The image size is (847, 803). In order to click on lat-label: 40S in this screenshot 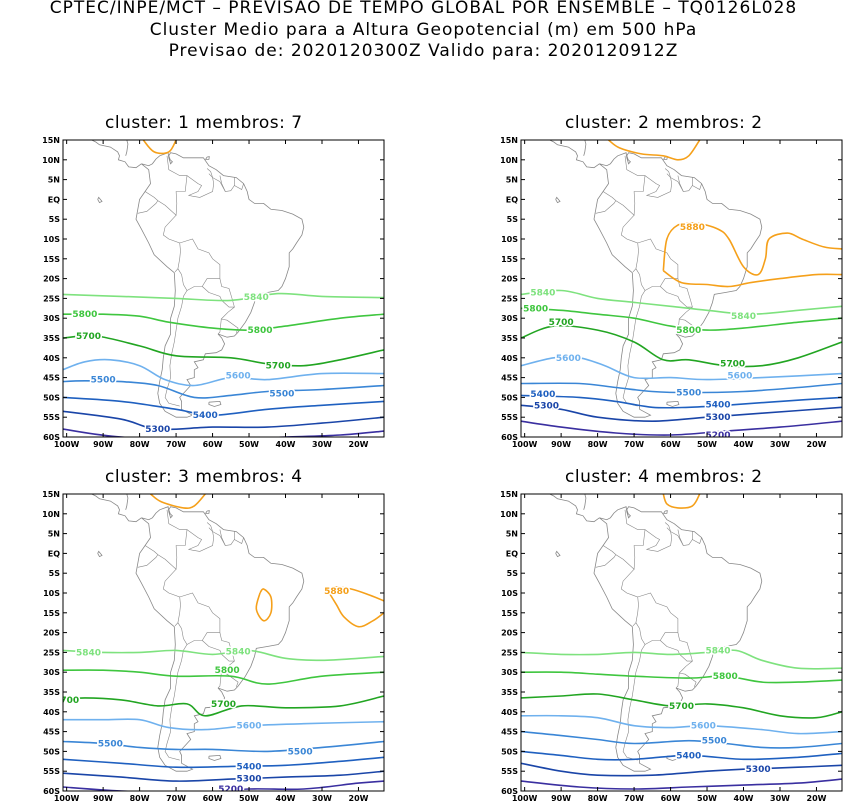, I will do `click(509, 712)`.